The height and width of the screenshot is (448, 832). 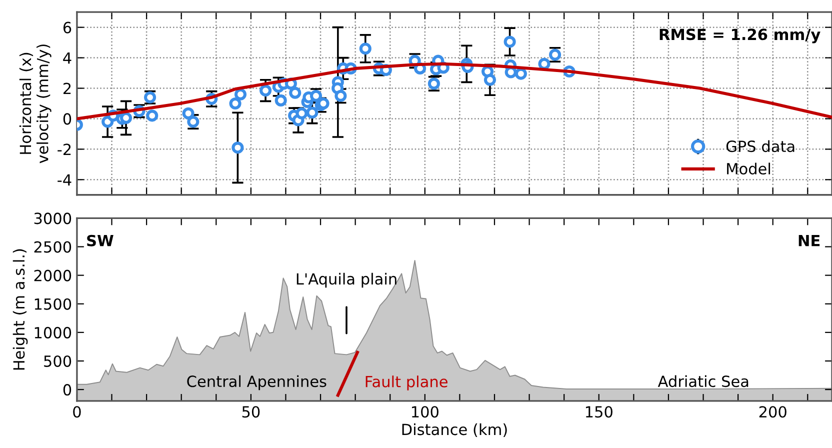 I want to click on y-axis-title: Horizontal (x) velocity (mm/y), so click(x=35, y=104).